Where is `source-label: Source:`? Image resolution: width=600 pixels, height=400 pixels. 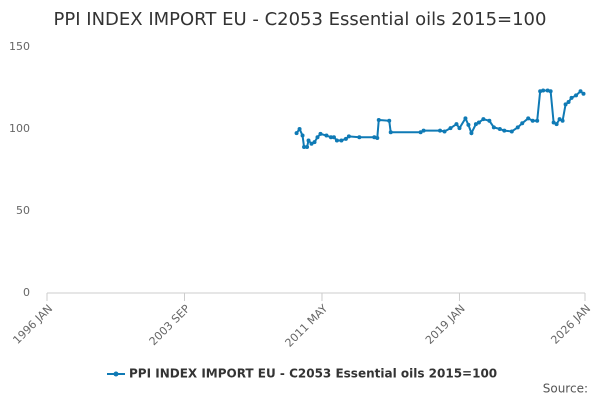 source-label: Source: is located at coordinates (565, 389).